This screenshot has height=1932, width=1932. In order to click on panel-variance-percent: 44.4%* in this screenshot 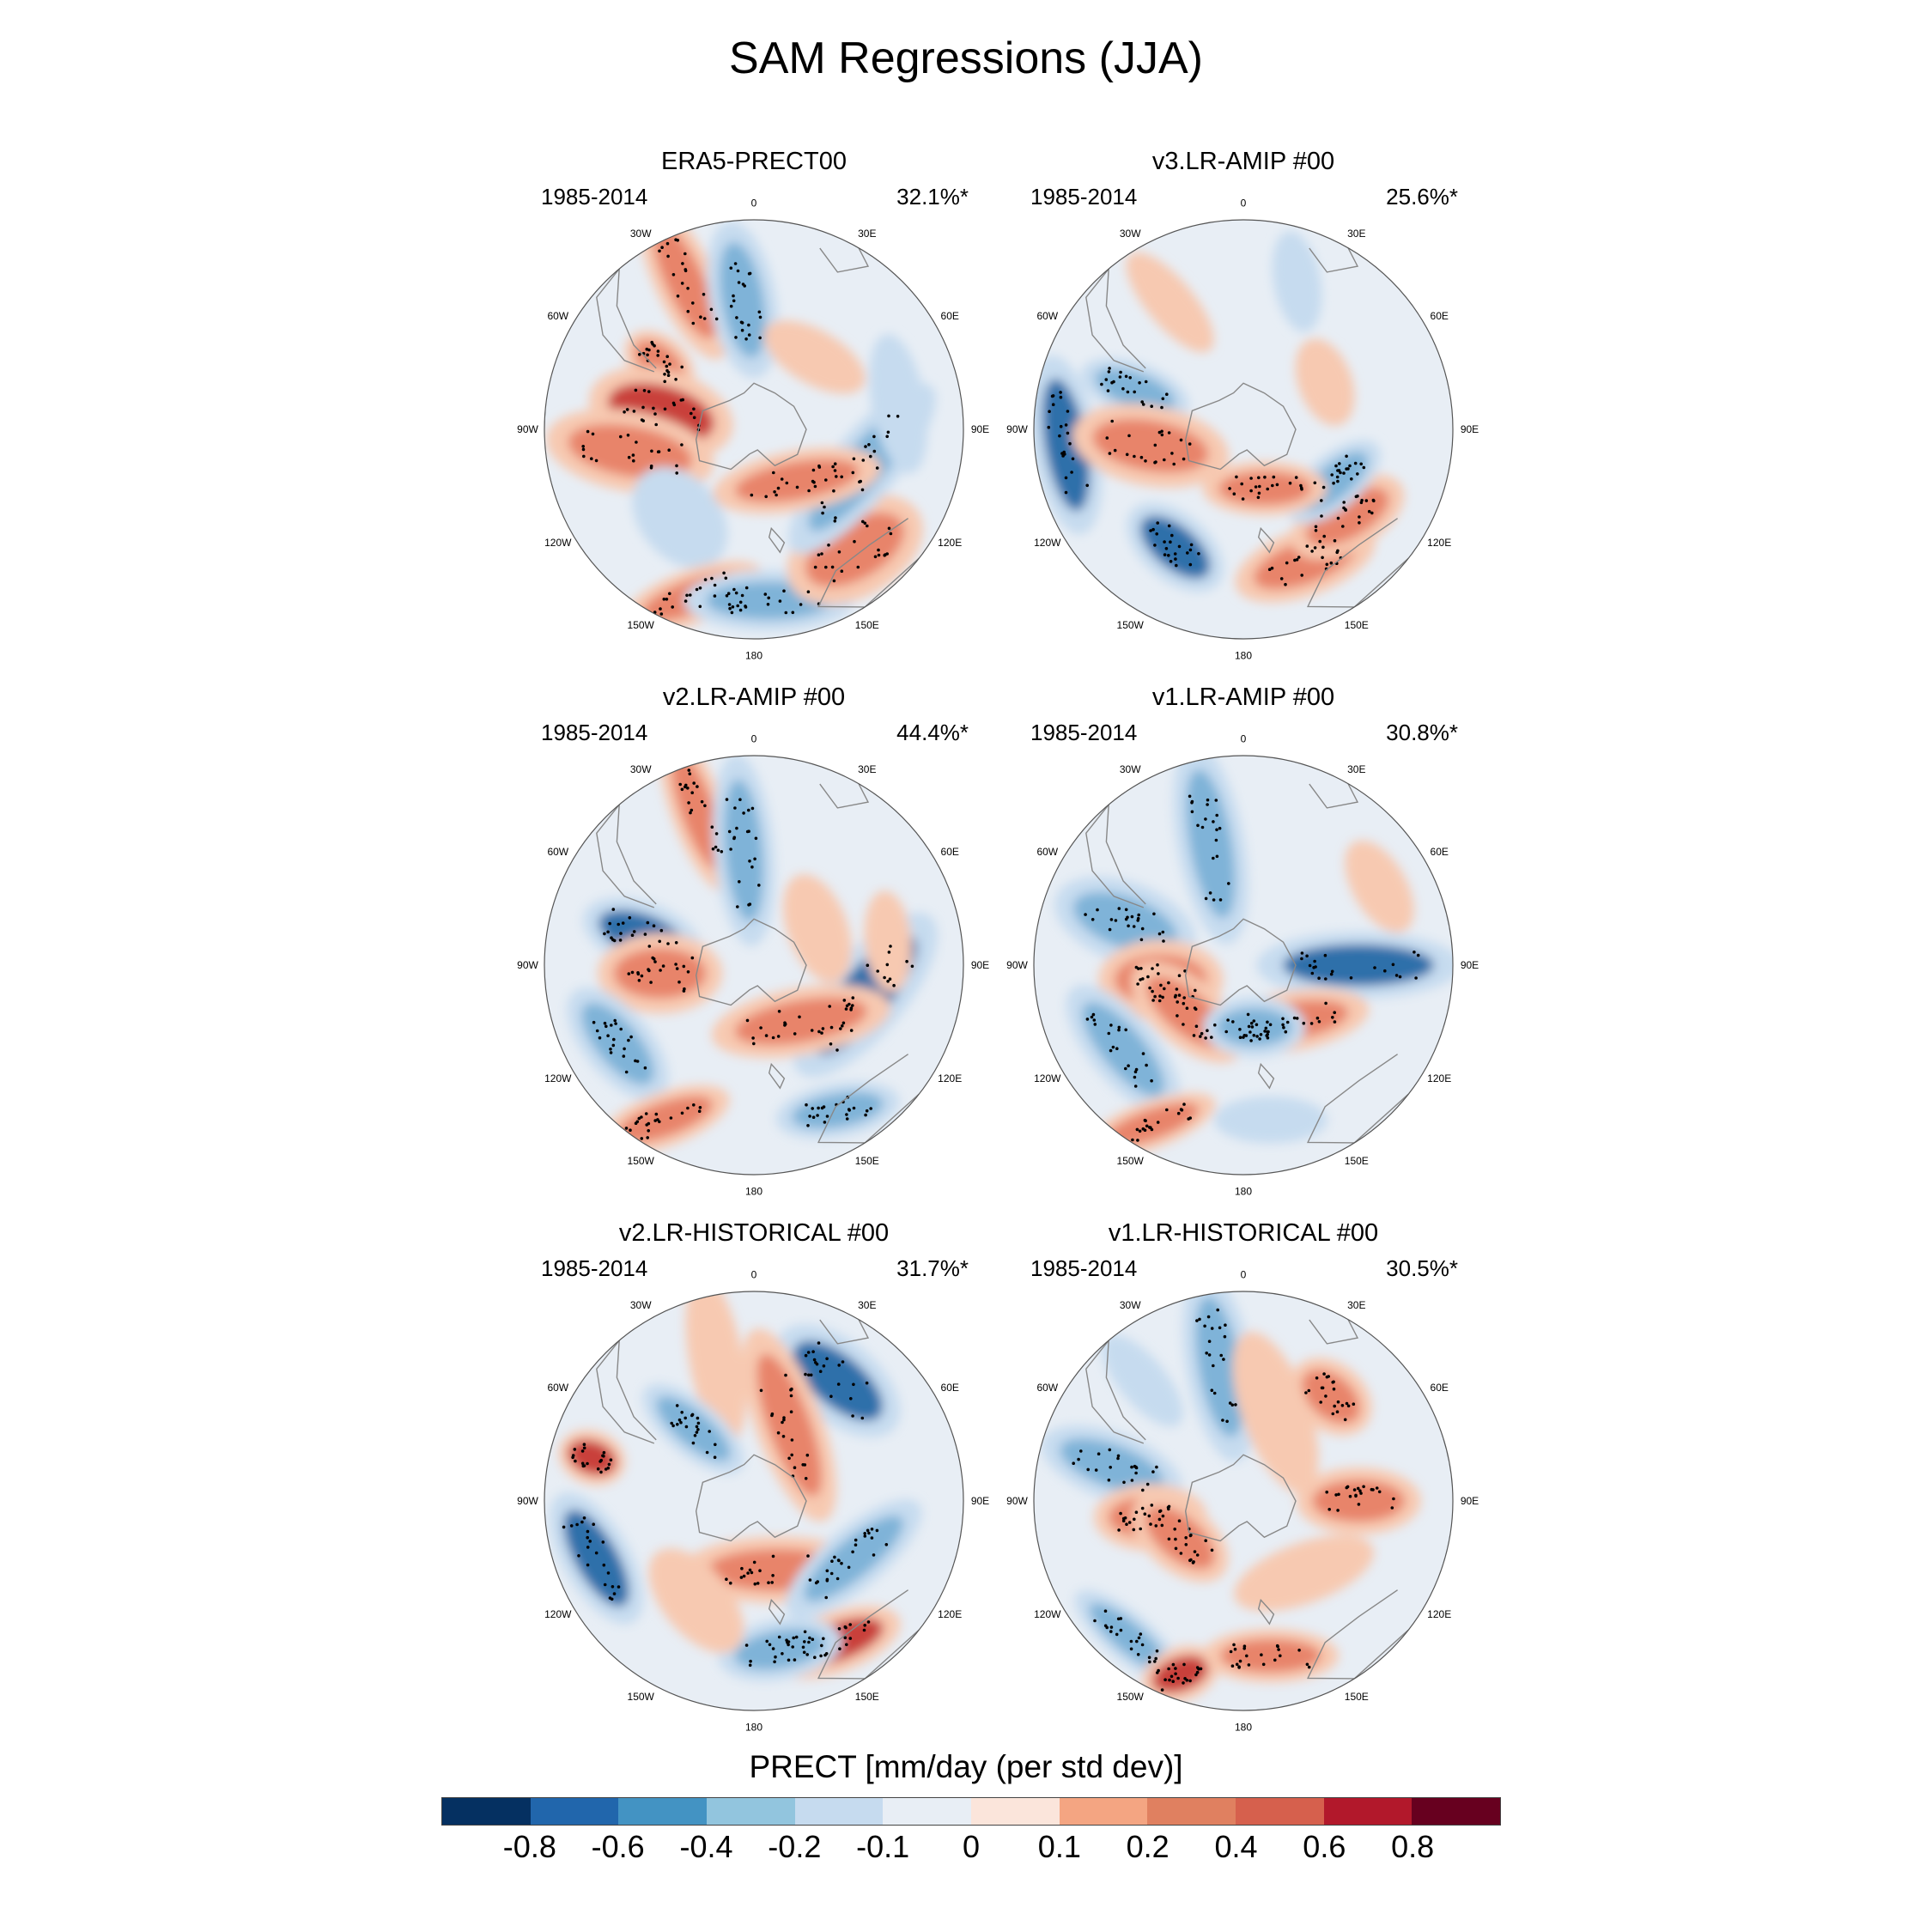, I will do `click(932, 733)`.